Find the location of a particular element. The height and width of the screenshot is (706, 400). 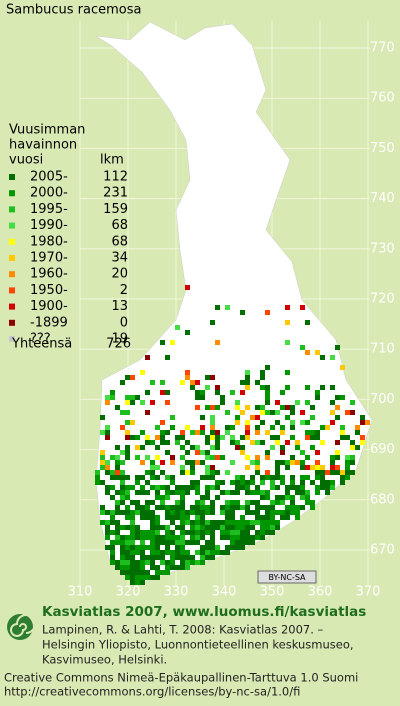

y-tick-label: 670 is located at coordinates (382, 550).